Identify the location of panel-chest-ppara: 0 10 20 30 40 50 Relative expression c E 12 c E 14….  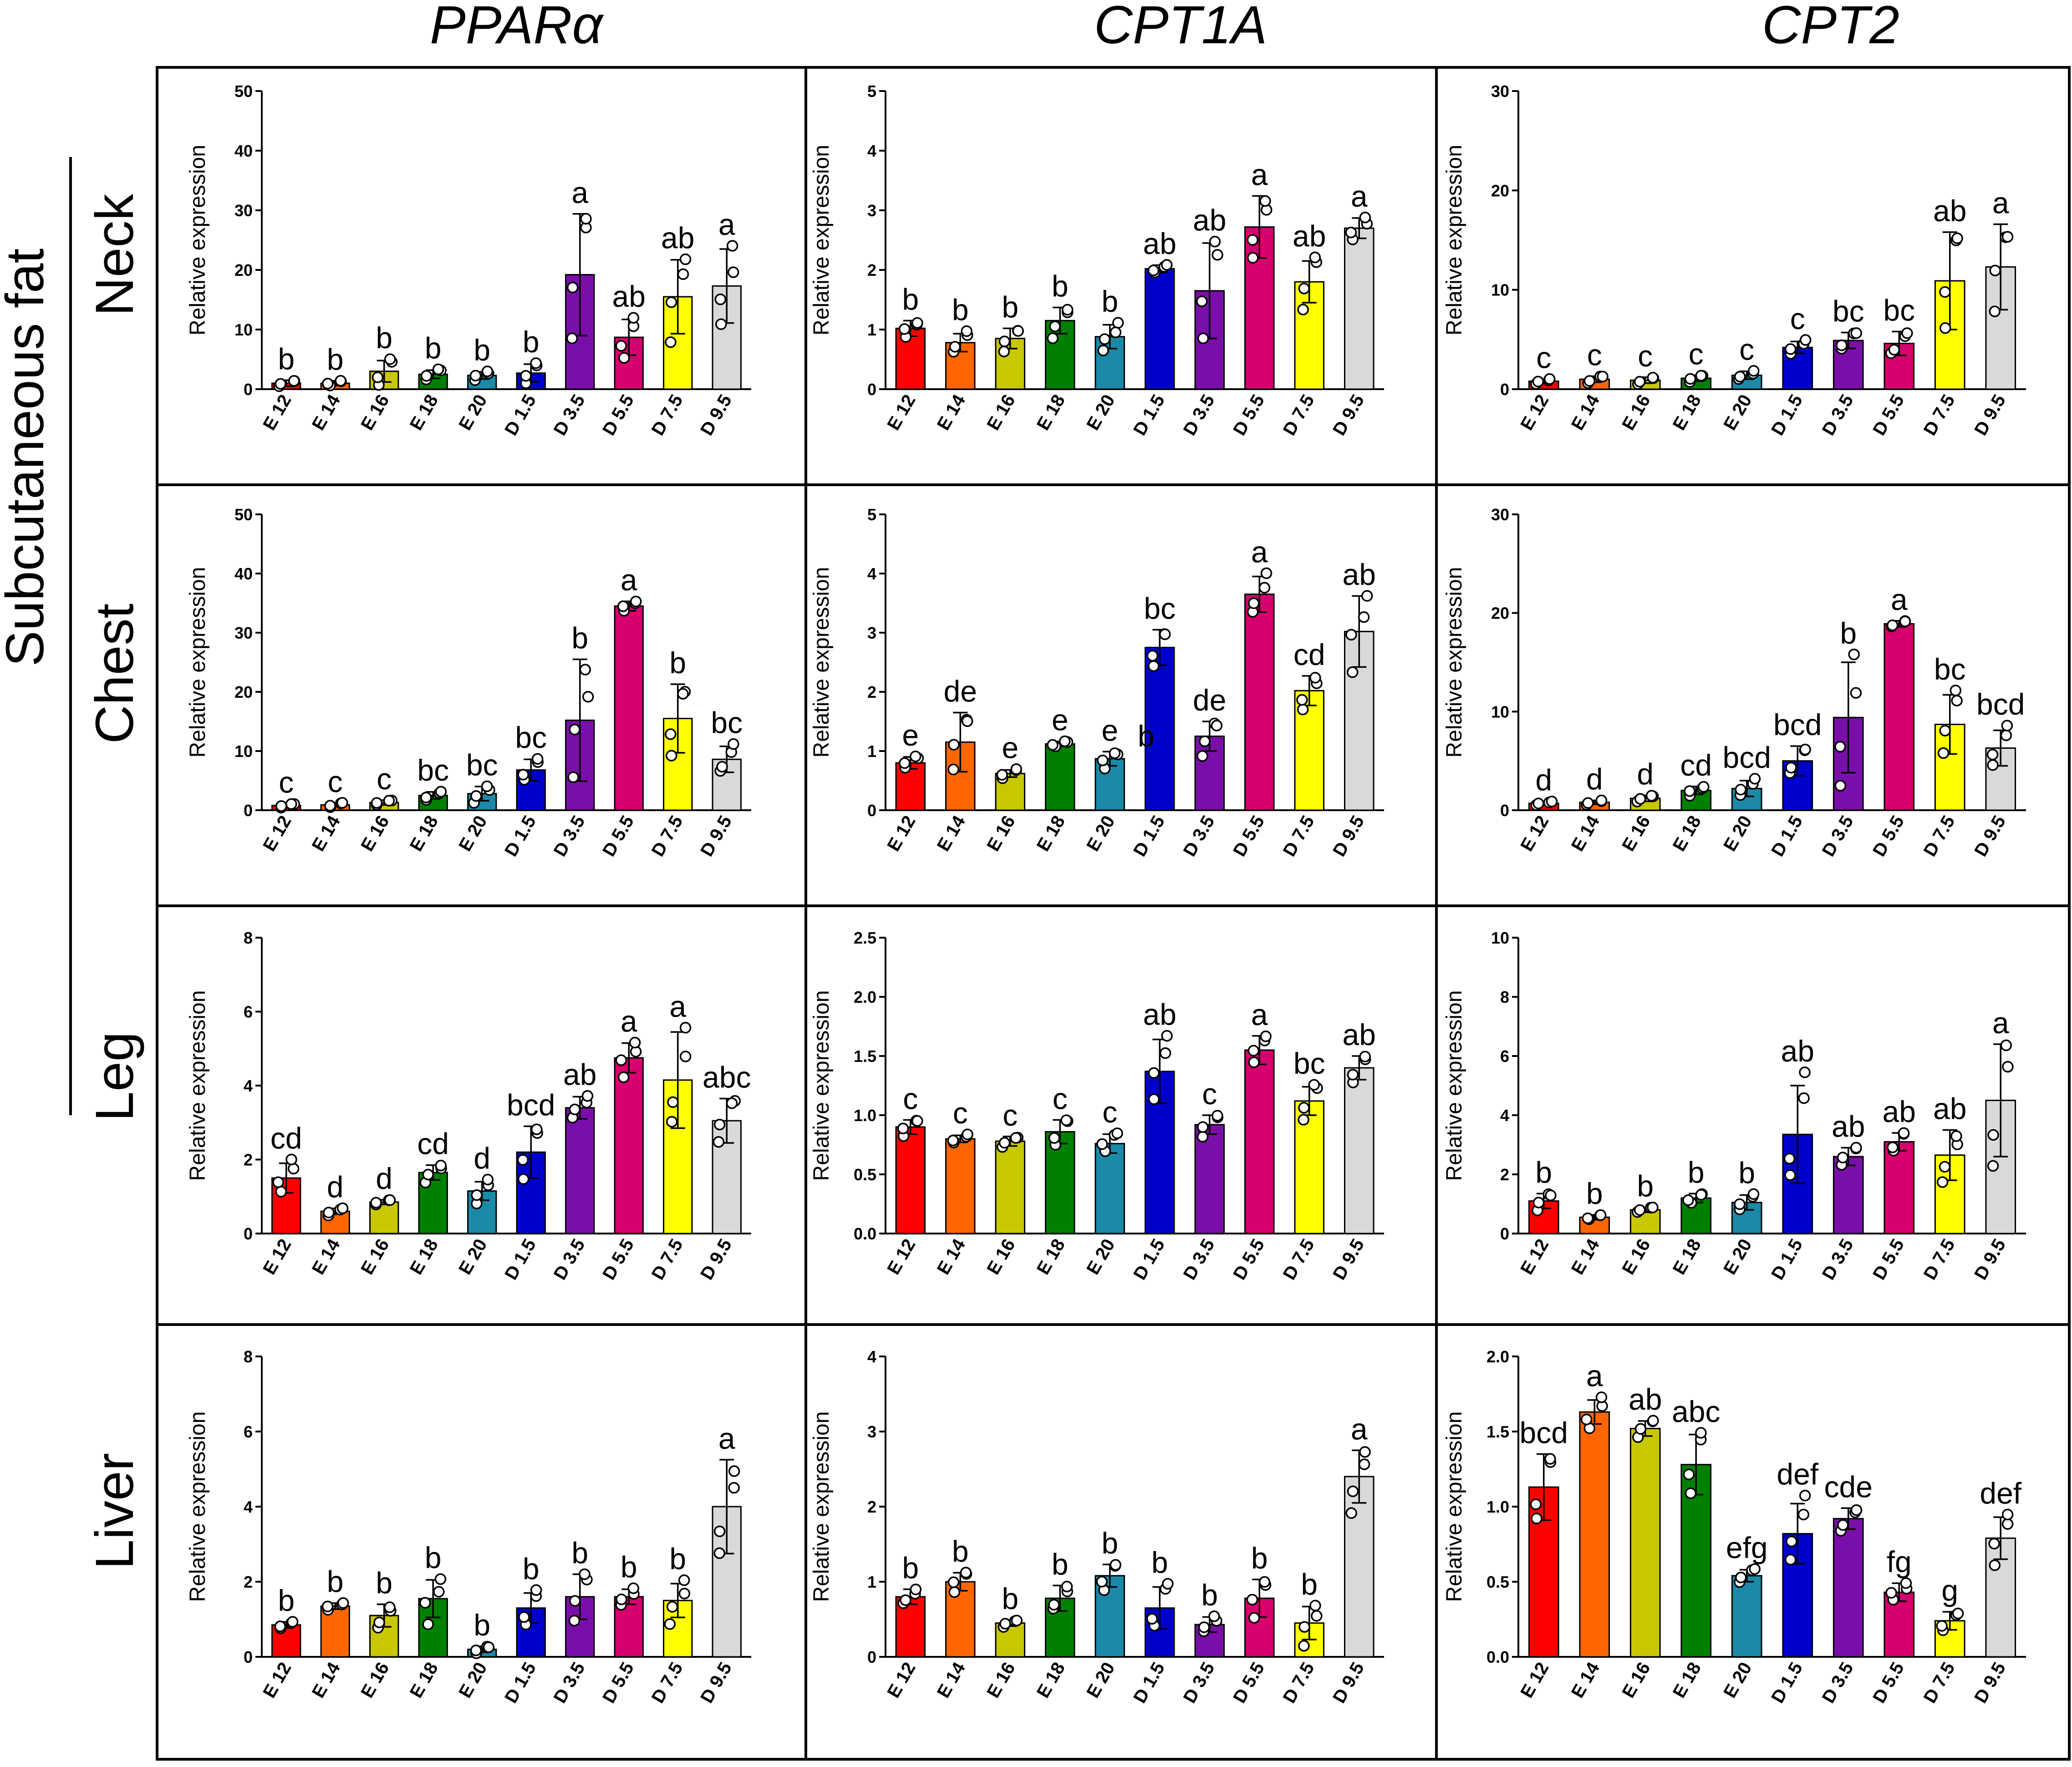
(468, 682).